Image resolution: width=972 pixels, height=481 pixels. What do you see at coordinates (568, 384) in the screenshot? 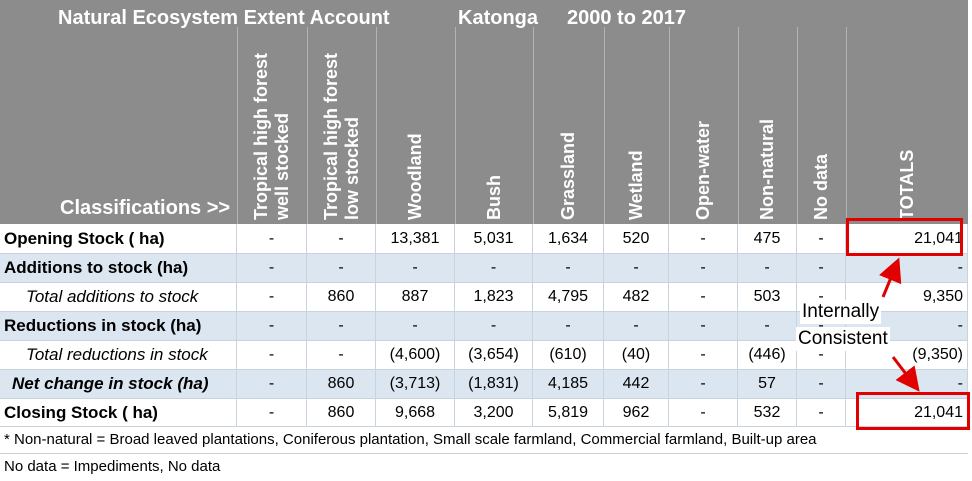
I see `table-cell: 4,185` at bounding box center [568, 384].